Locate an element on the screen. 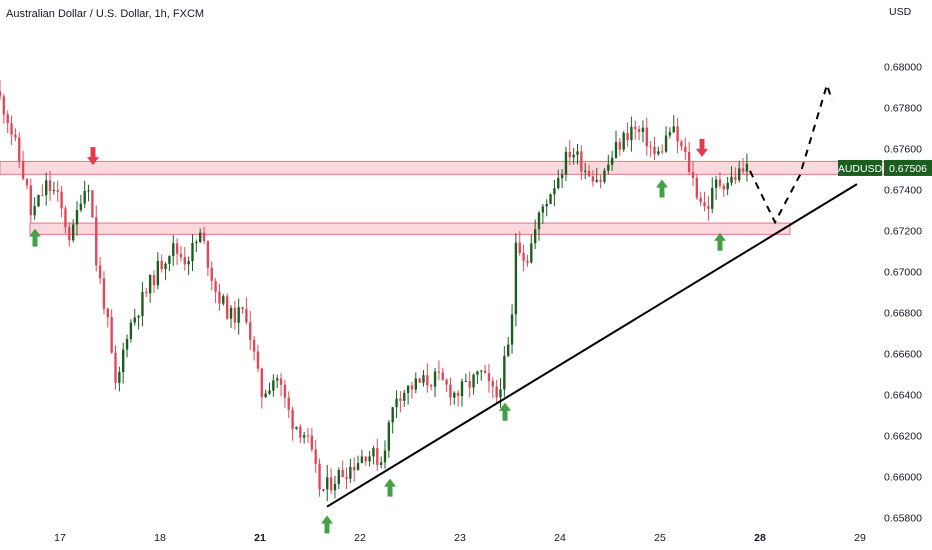 This screenshot has height=550, width=932. support-zone is located at coordinates (410, 228).